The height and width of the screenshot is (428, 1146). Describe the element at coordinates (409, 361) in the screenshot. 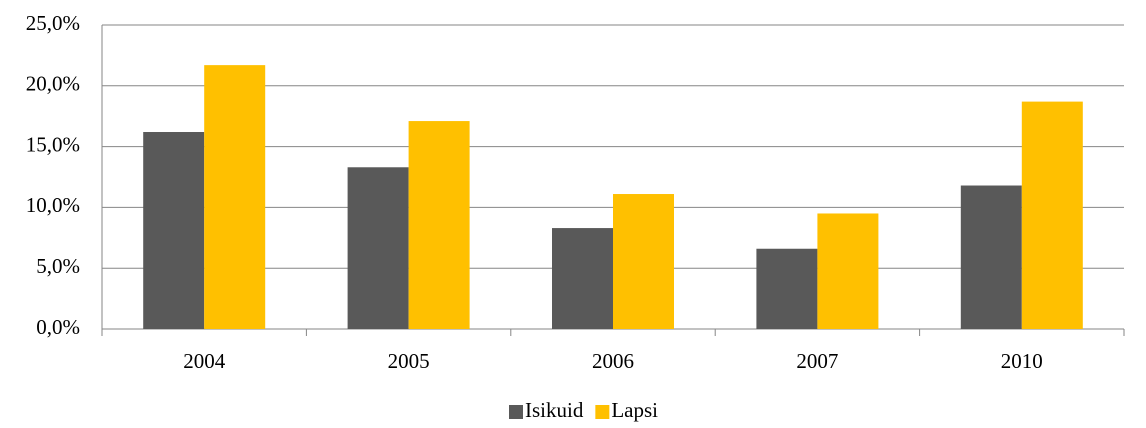

I see `x-tick-label: 2005` at that location.